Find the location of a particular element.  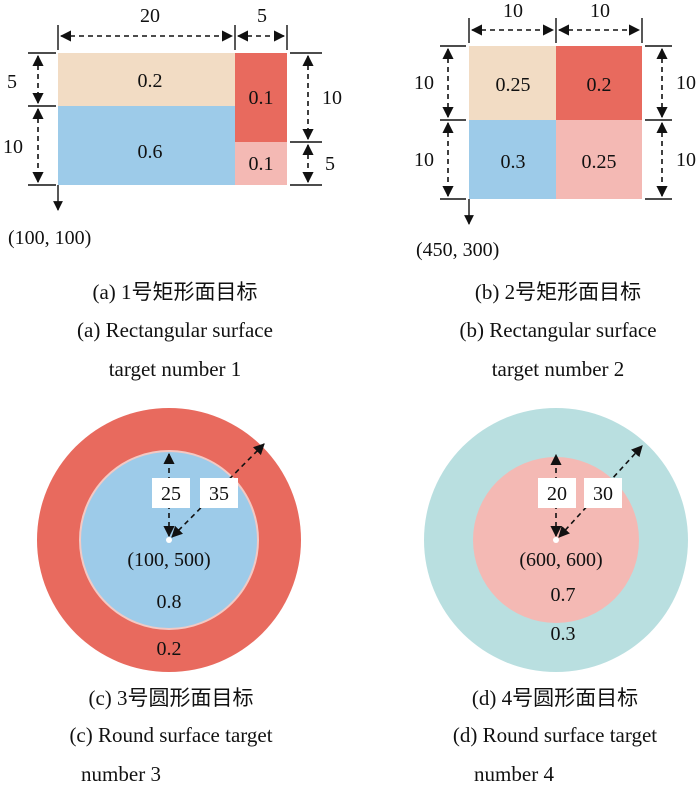

dim-a-right-bottom: 5 is located at coordinates (330, 164).